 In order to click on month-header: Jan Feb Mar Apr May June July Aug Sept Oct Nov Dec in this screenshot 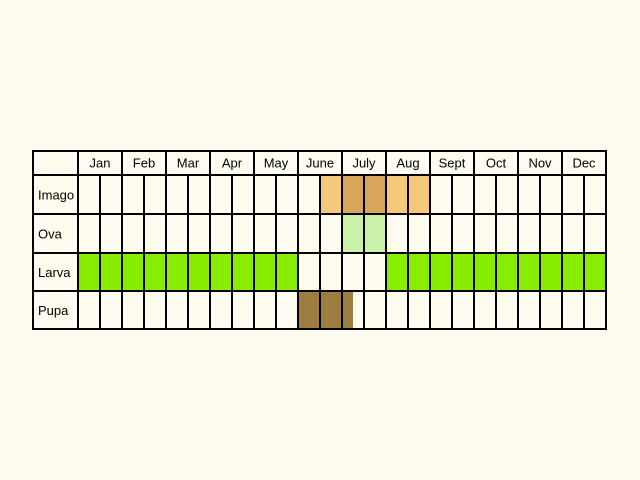, I will do `click(343, 163)`.